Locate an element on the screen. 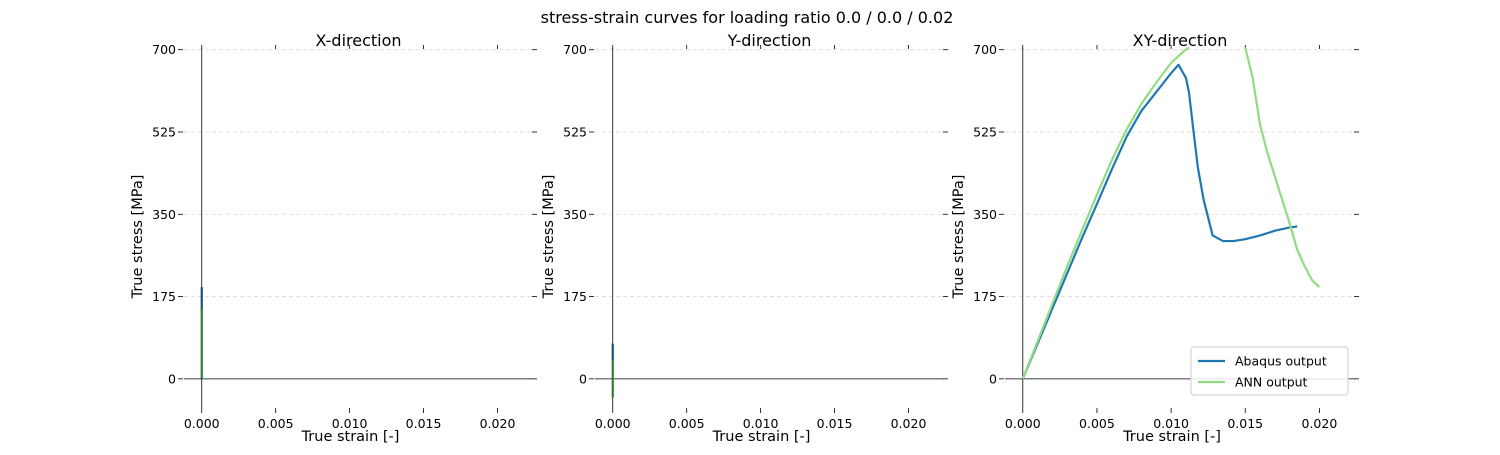  legend: Abaqus output ANN output is located at coordinates (1269, 371).